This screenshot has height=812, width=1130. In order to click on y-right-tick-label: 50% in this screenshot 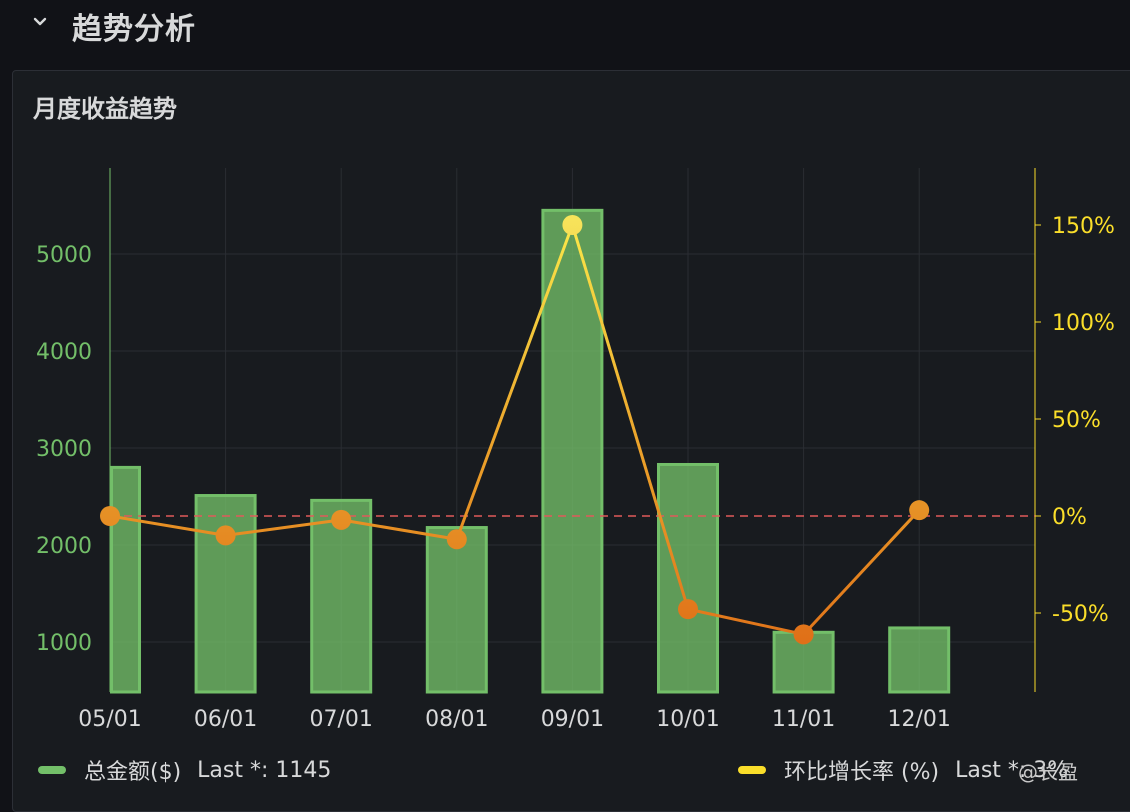, I will do `click(1076, 420)`.